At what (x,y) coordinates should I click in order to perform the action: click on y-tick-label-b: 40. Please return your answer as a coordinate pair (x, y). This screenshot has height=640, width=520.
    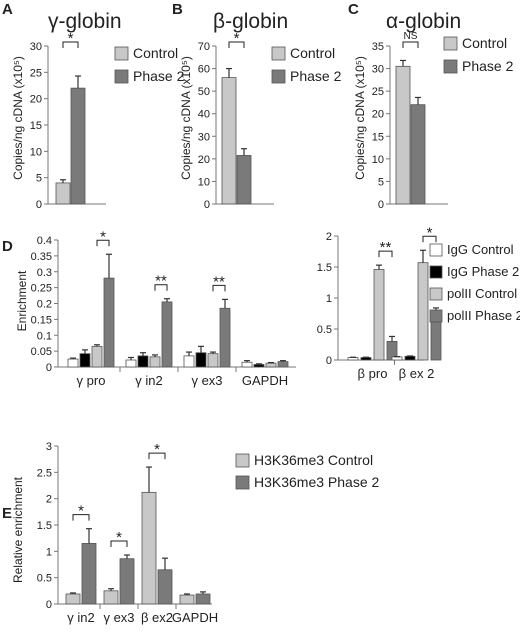
    Looking at the image, I should click on (204, 115).